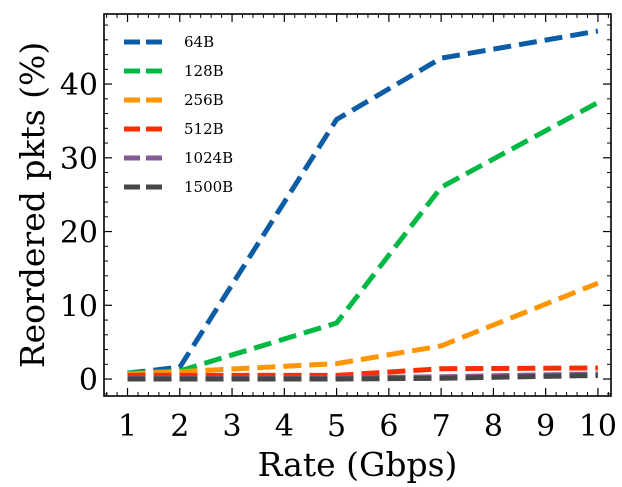  What do you see at coordinates (79, 85) in the screenshot?
I see `y-tick-label: 40` at bounding box center [79, 85].